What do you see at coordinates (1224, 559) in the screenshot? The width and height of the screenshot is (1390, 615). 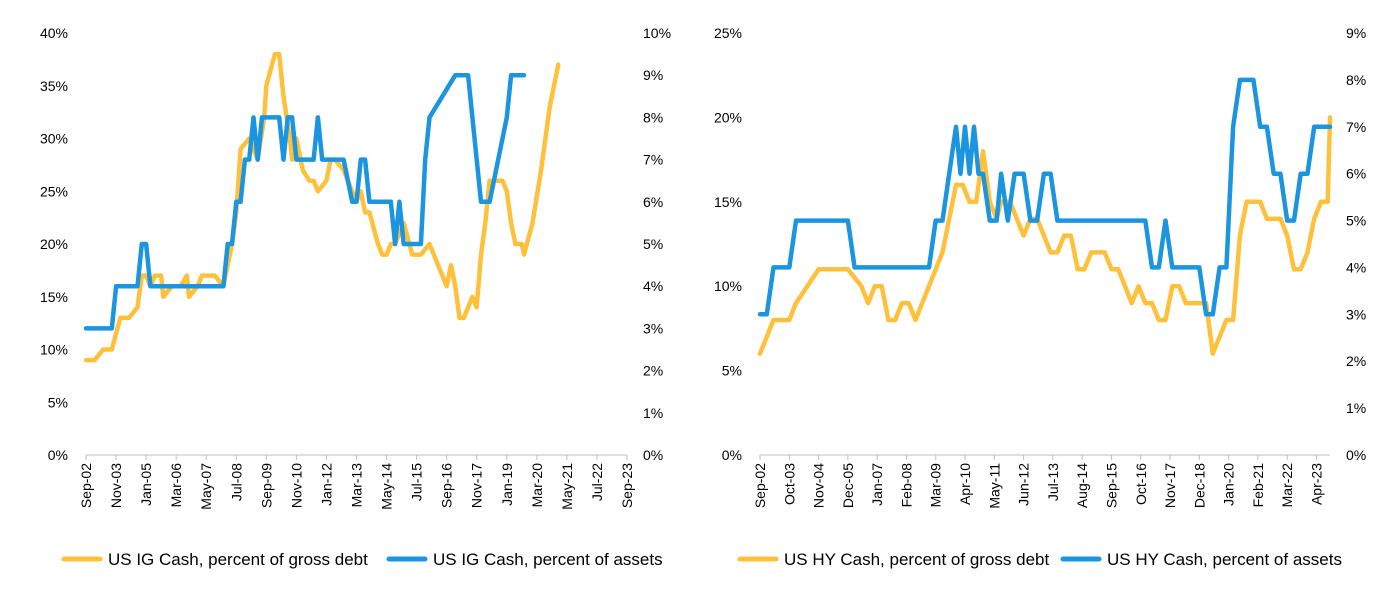 I see `legend-label: US HY Cash, percent of assets` at bounding box center [1224, 559].